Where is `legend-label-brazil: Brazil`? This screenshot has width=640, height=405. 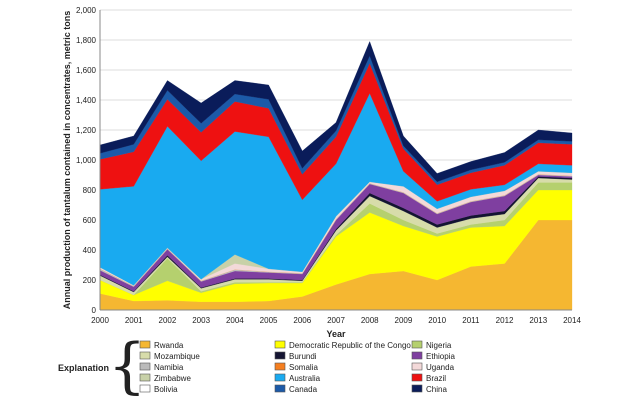 legend-label-brazil: Brazil is located at coordinates (436, 378).